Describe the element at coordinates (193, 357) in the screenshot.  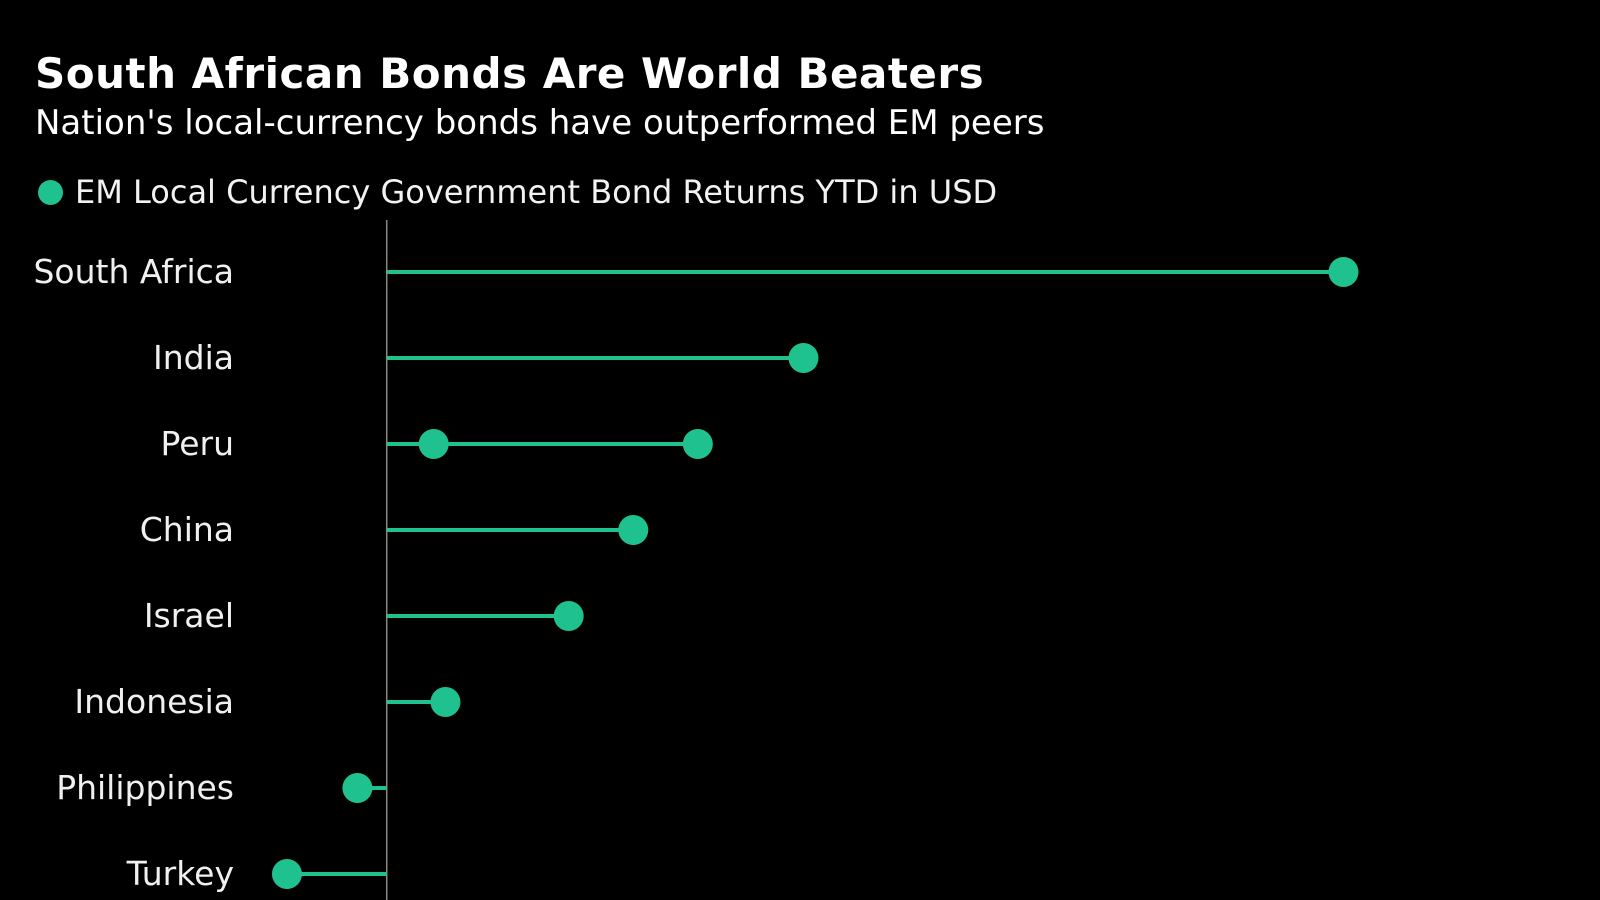
I see `category-label: India` at that location.